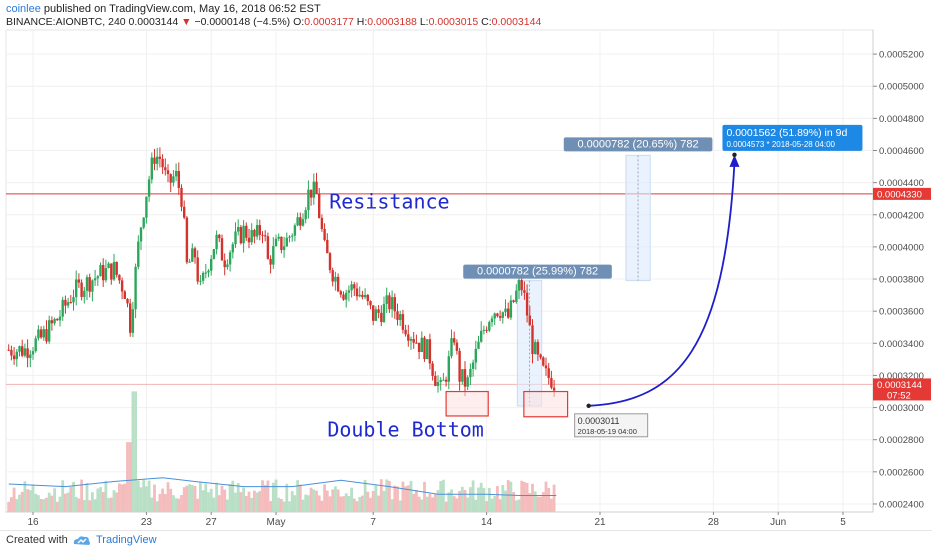 The height and width of the screenshot is (552, 932). Describe the element at coordinates (276, 522) in the screenshot. I see `x-tick-label: May` at that location.